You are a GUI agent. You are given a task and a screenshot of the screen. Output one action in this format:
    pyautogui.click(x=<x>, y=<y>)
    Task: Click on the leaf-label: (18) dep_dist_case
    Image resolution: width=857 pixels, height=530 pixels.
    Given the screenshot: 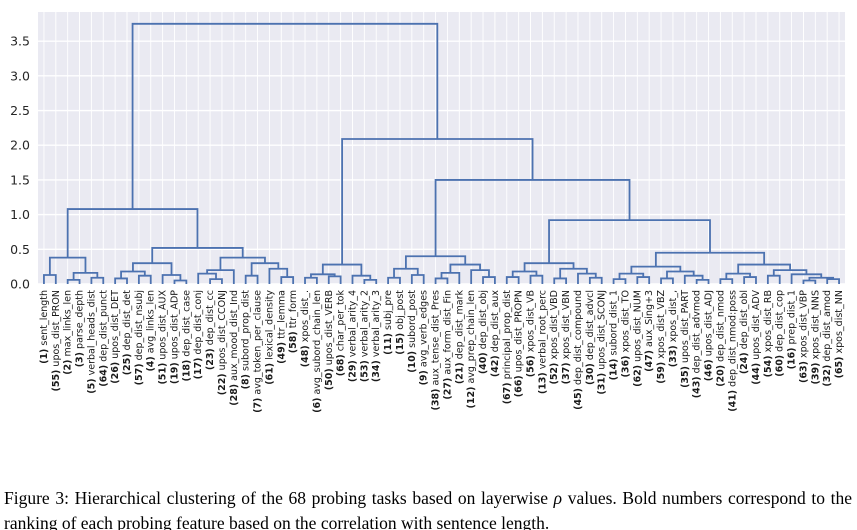 What is the action you would take?
    pyautogui.click(x=186, y=336)
    